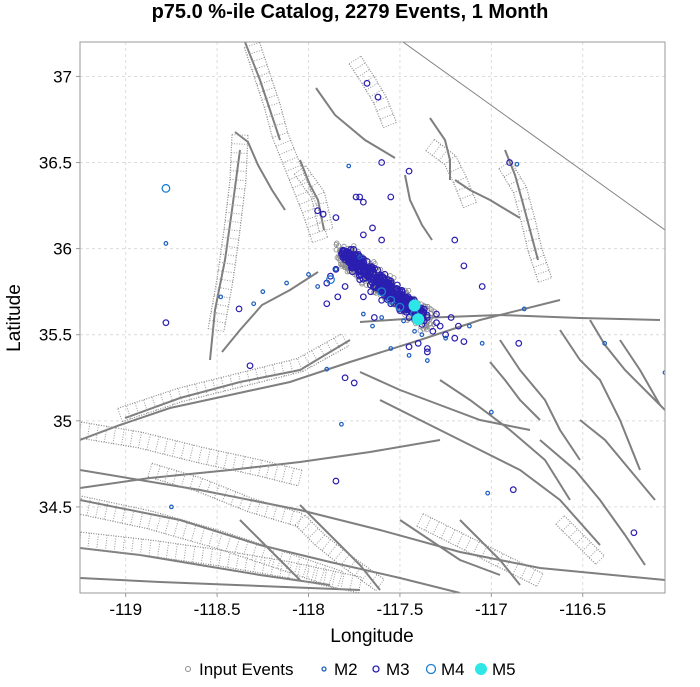 The image size is (700, 687). I want to click on legend-label-m2: M2, so click(346, 669).